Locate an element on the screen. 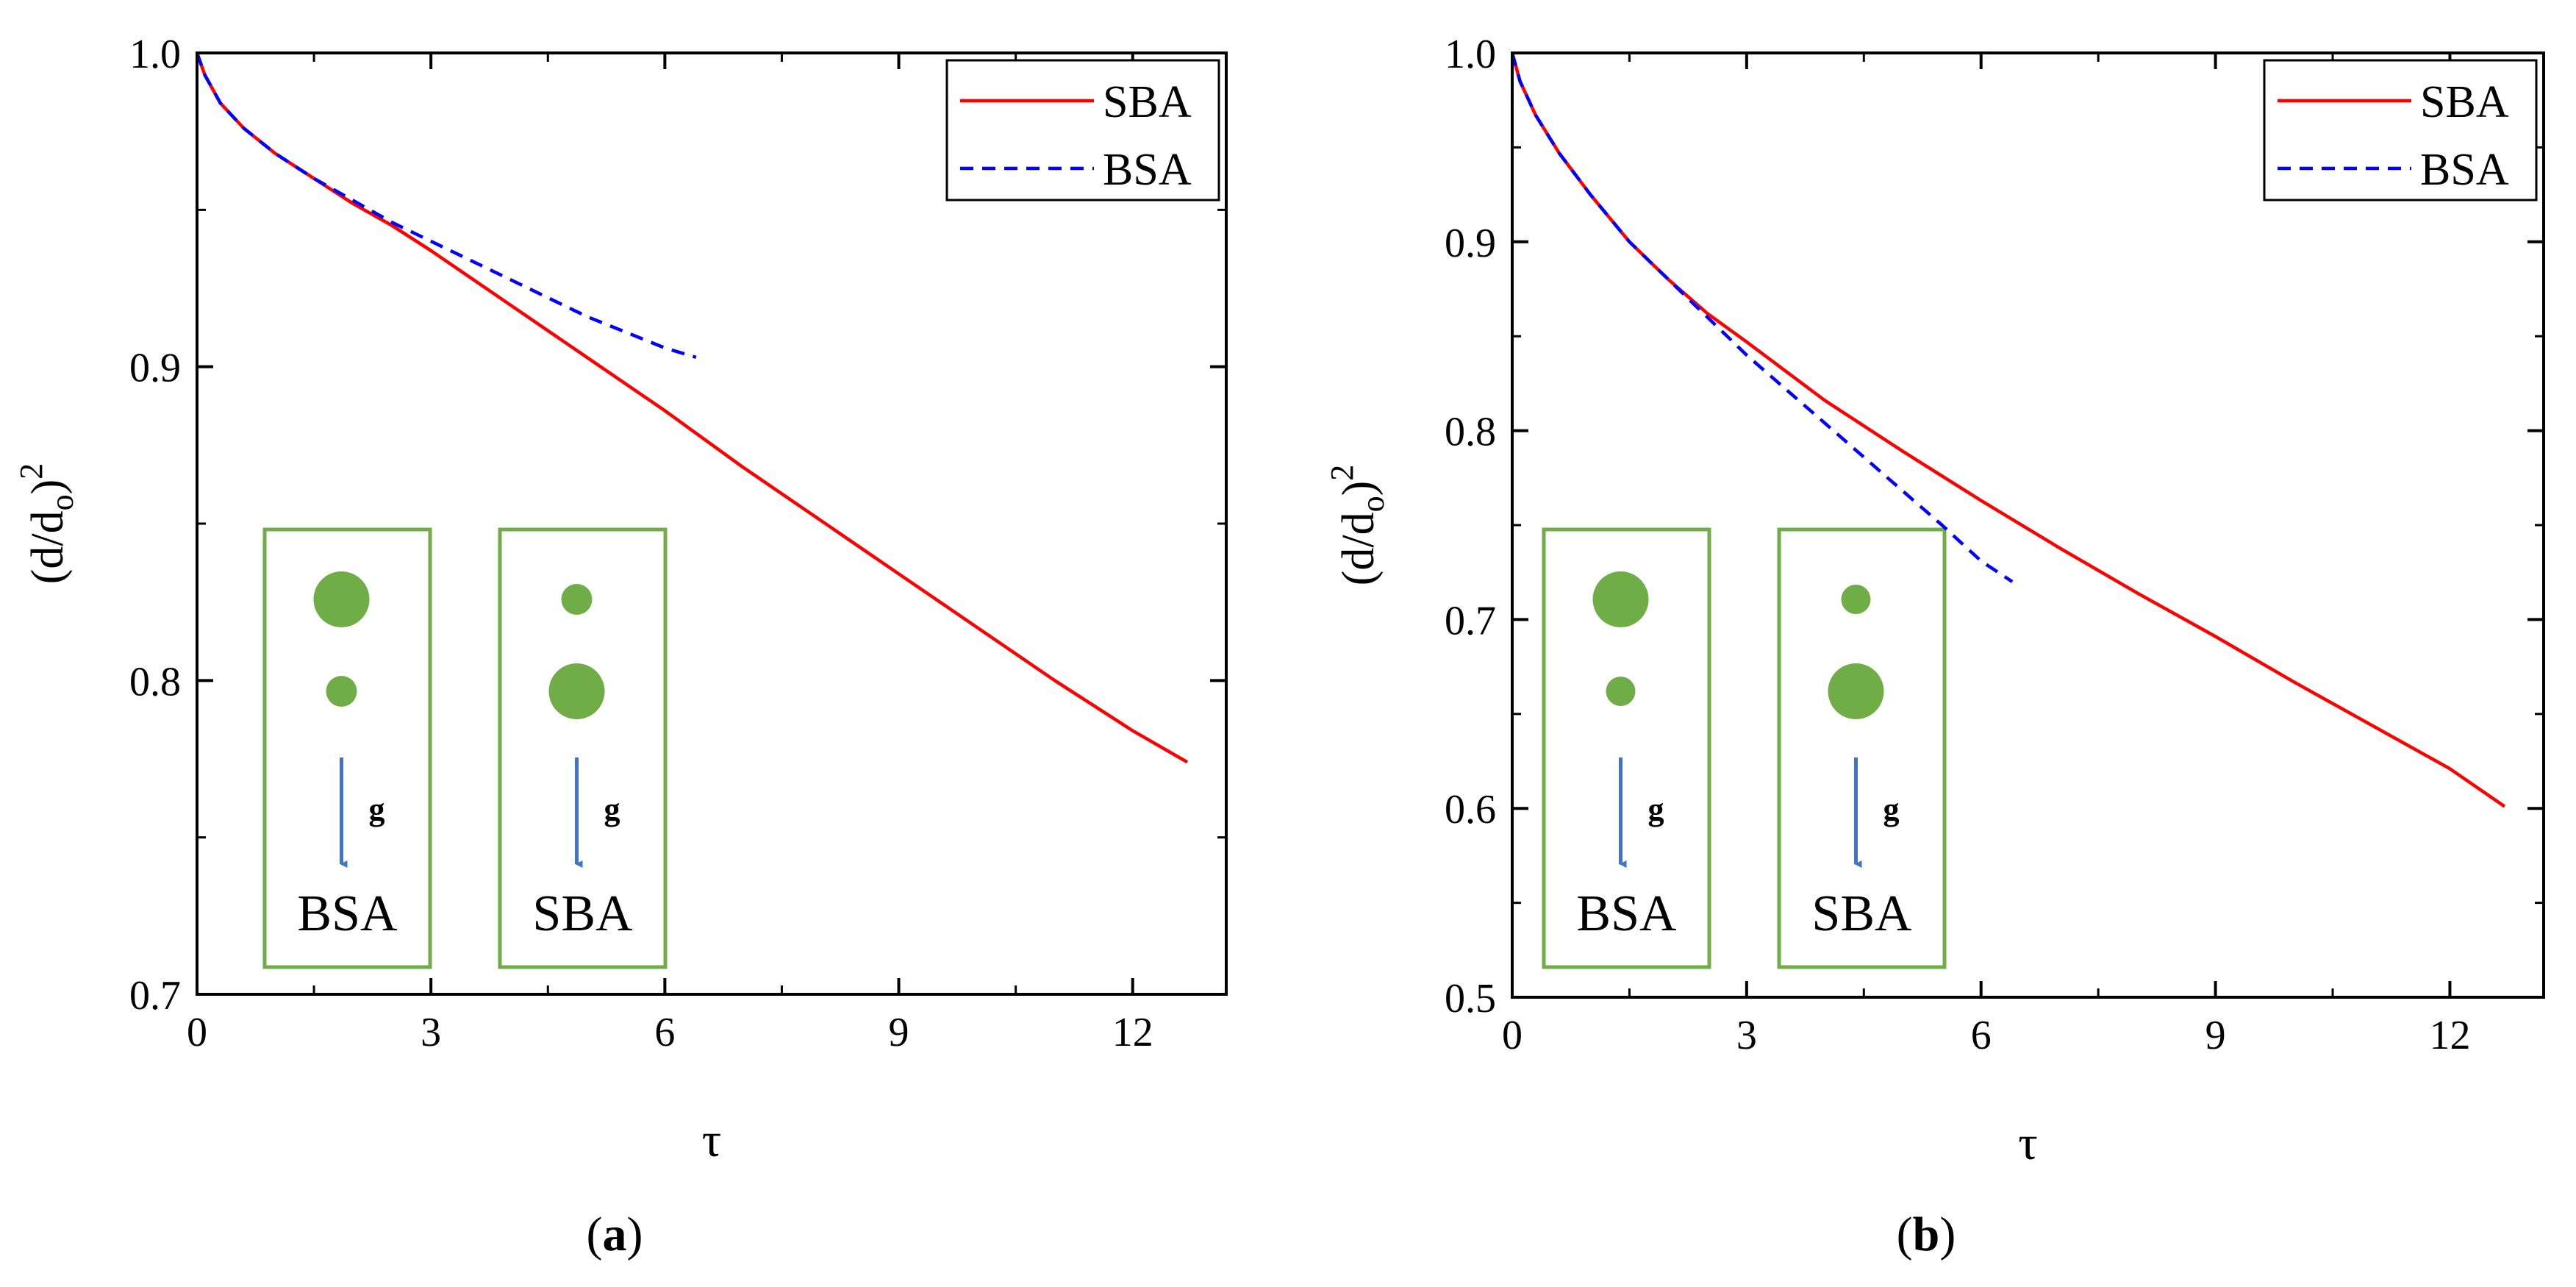 This screenshot has width=2576, height=1287. y-tick-label: 0.6 is located at coordinates (1470, 810).